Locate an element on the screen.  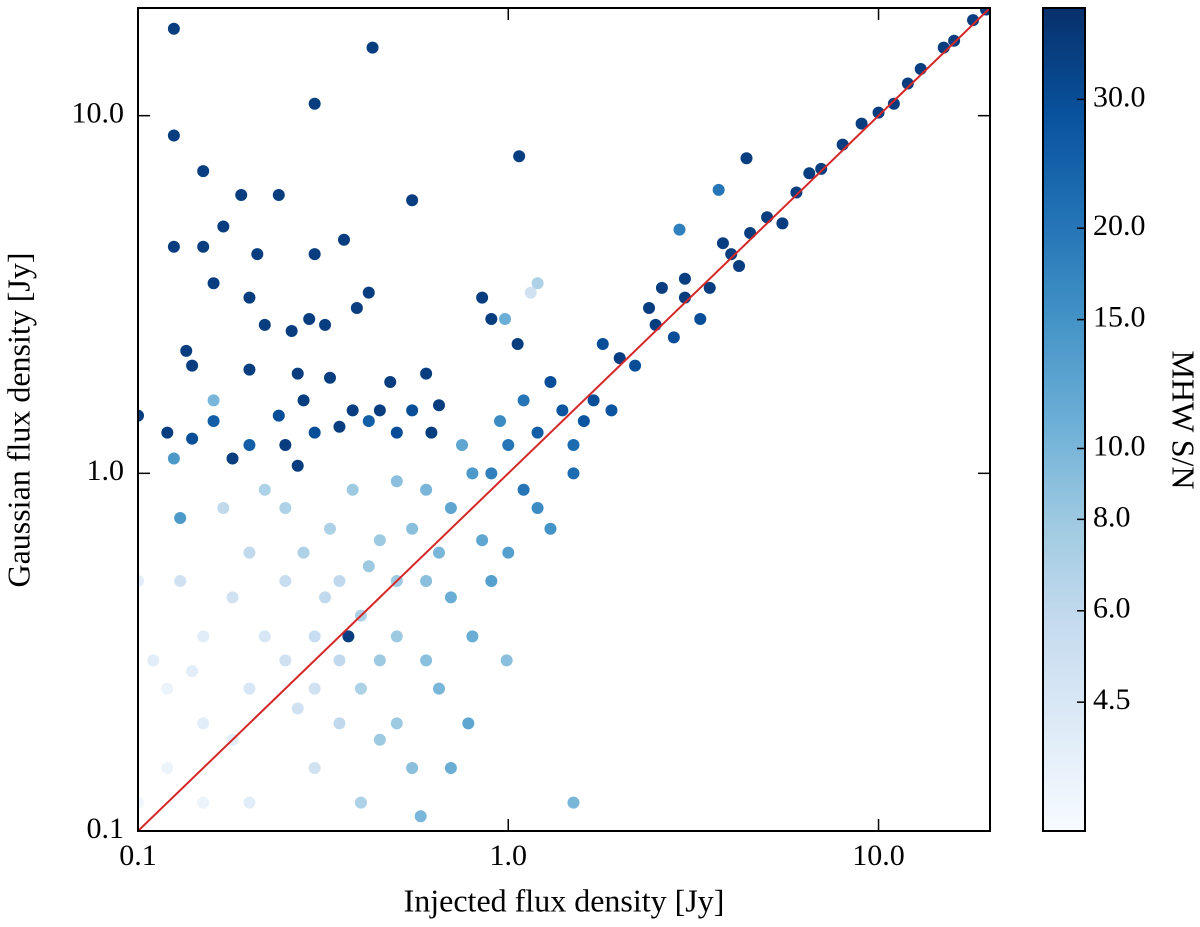
y-tick-label: 0.1 is located at coordinates (106, 828).